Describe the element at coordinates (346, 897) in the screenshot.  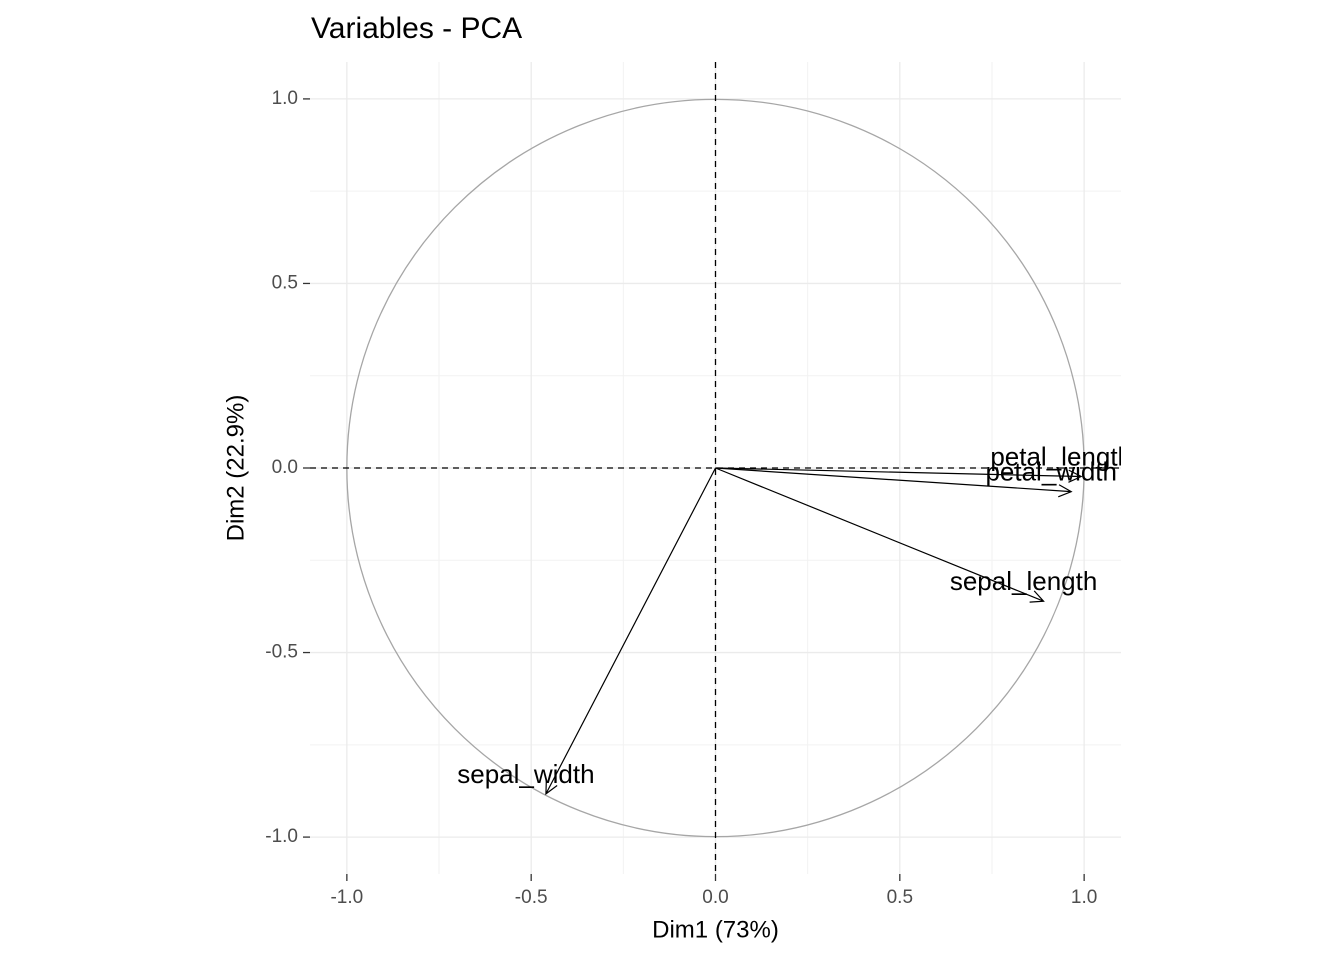
I see `x-tick-label: -1.0` at that location.